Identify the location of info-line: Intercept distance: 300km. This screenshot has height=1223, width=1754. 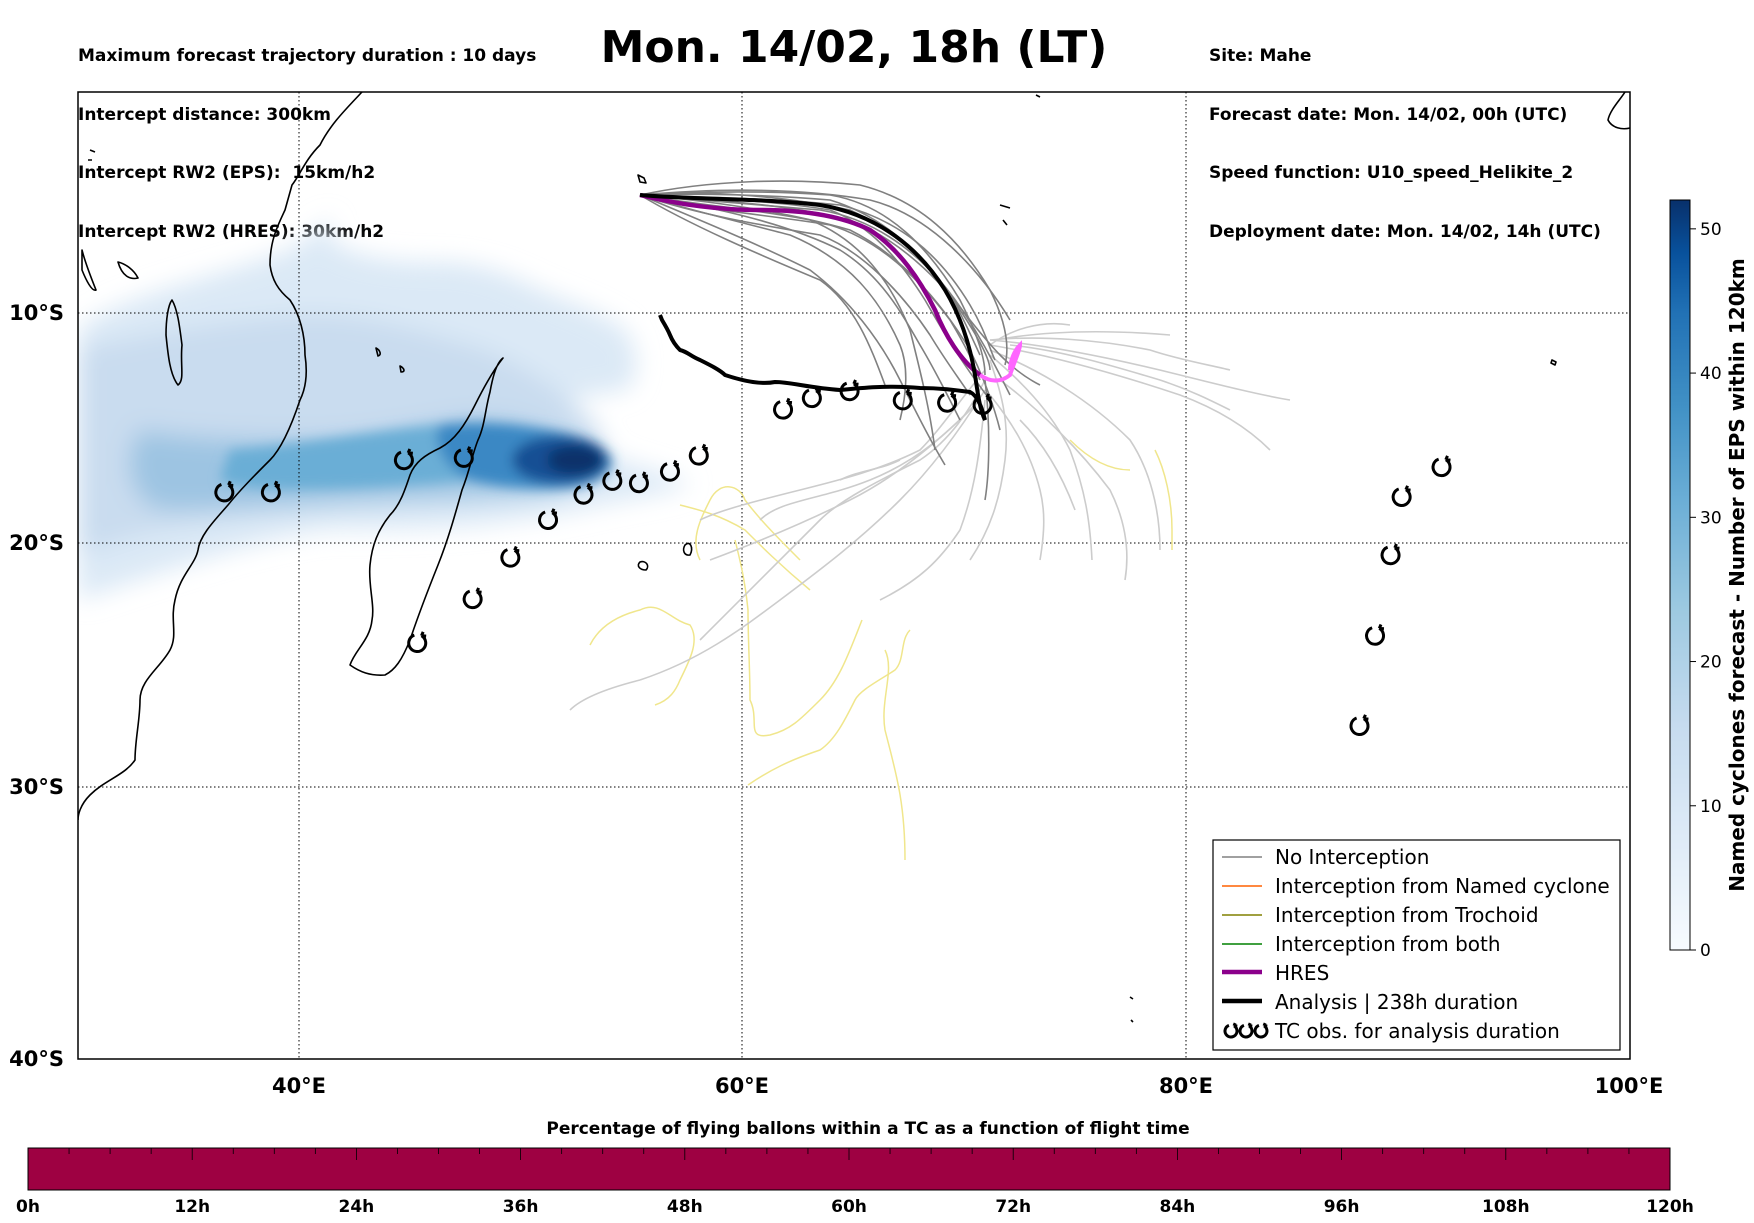
(204, 114).